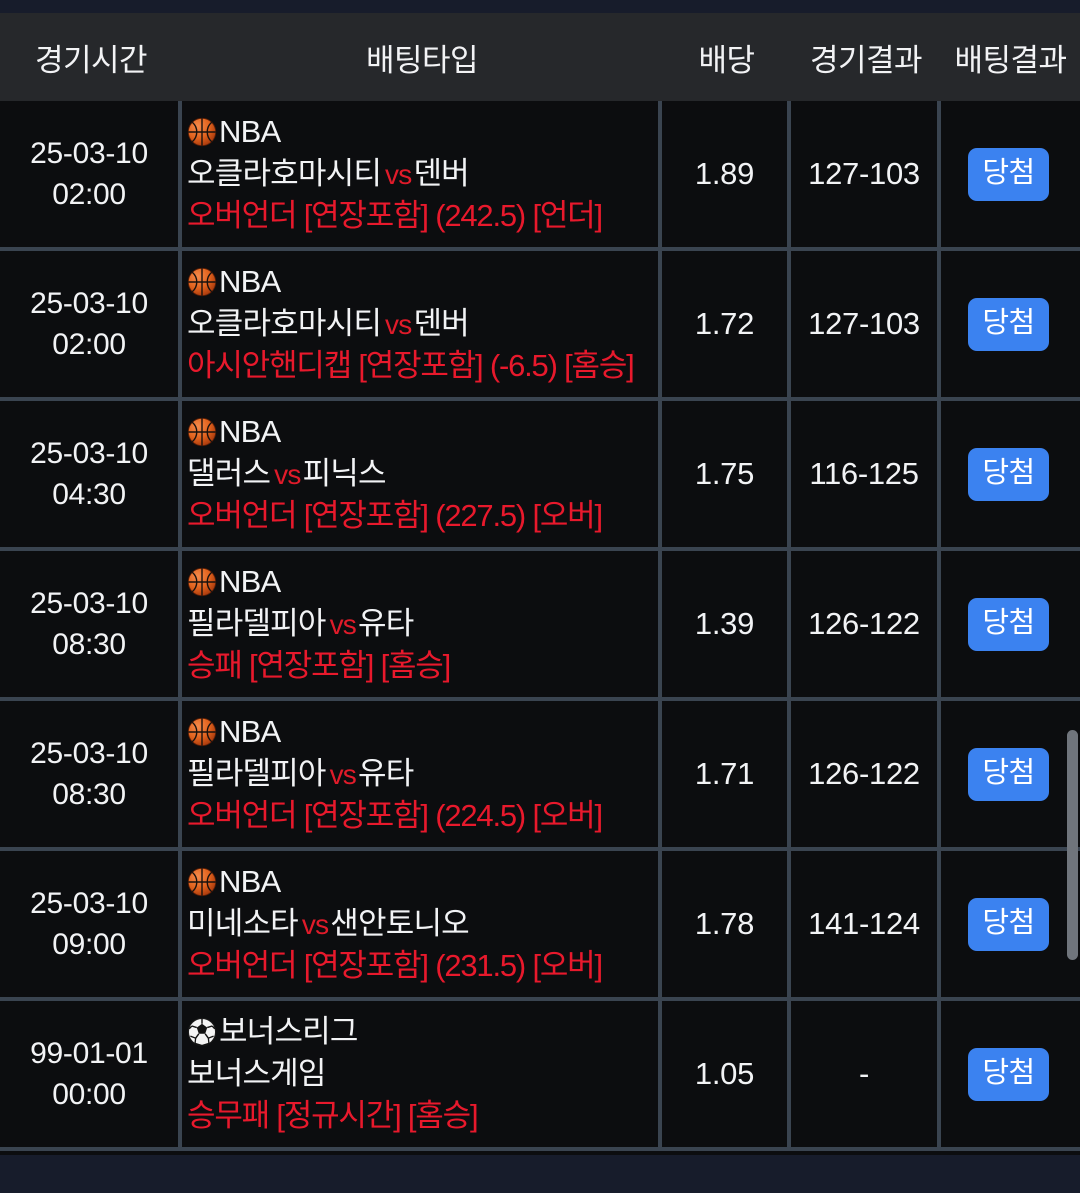 This screenshot has height=1193, width=1080. I want to click on cell-match-score: -, so click(866, 1074).